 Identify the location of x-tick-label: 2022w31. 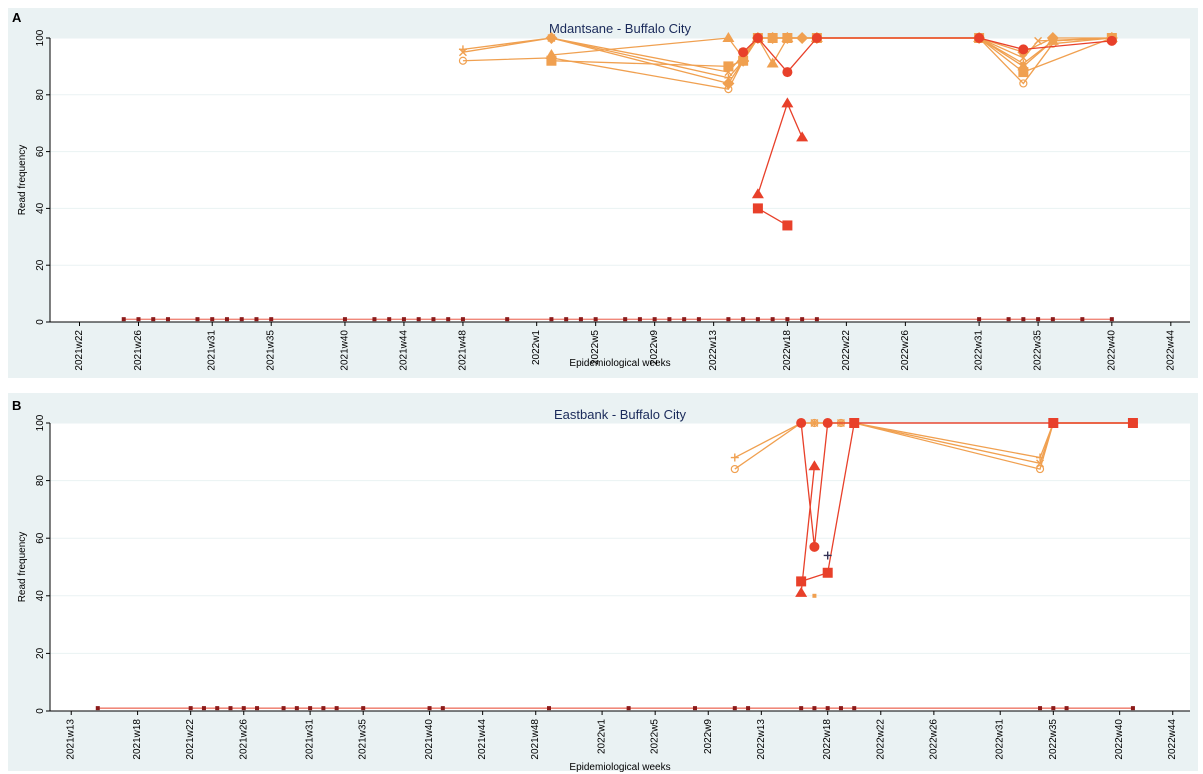
(979, 350).